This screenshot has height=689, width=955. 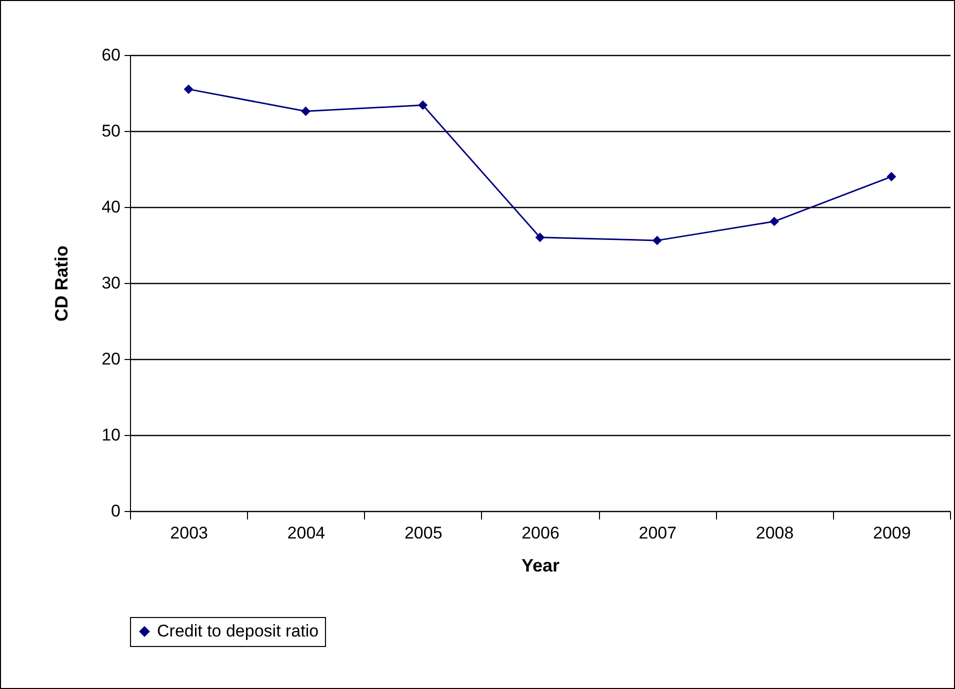 What do you see at coordinates (541, 533) in the screenshot?
I see `x-tick-label: 2006` at bounding box center [541, 533].